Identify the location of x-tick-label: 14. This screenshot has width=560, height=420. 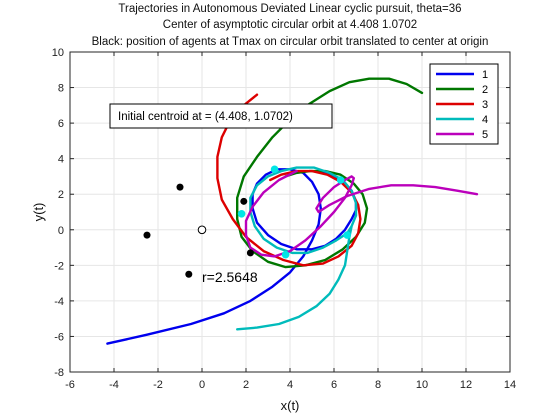
(510, 385).